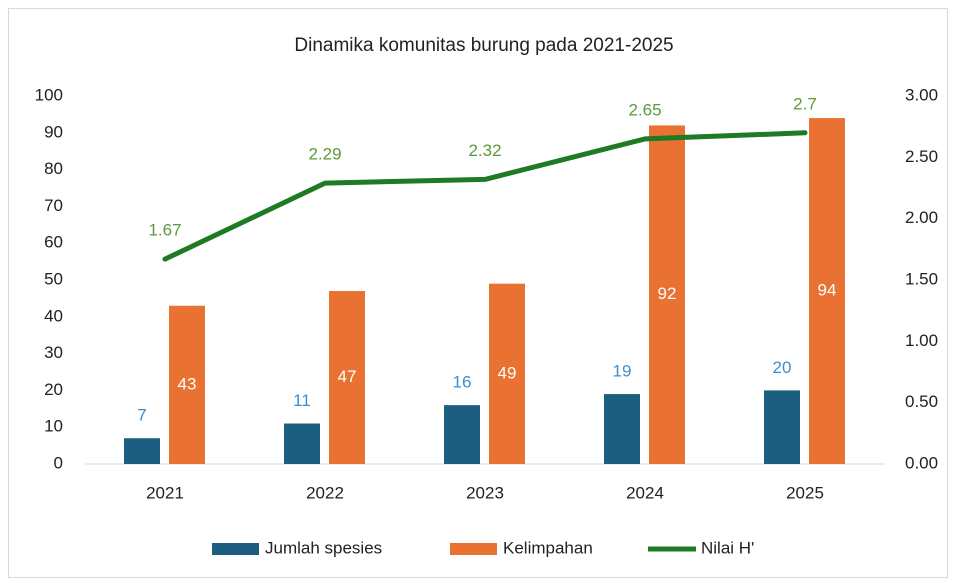  What do you see at coordinates (805, 103) in the screenshot?
I see `data-label: 2.7` at bounding box center [805, 103].